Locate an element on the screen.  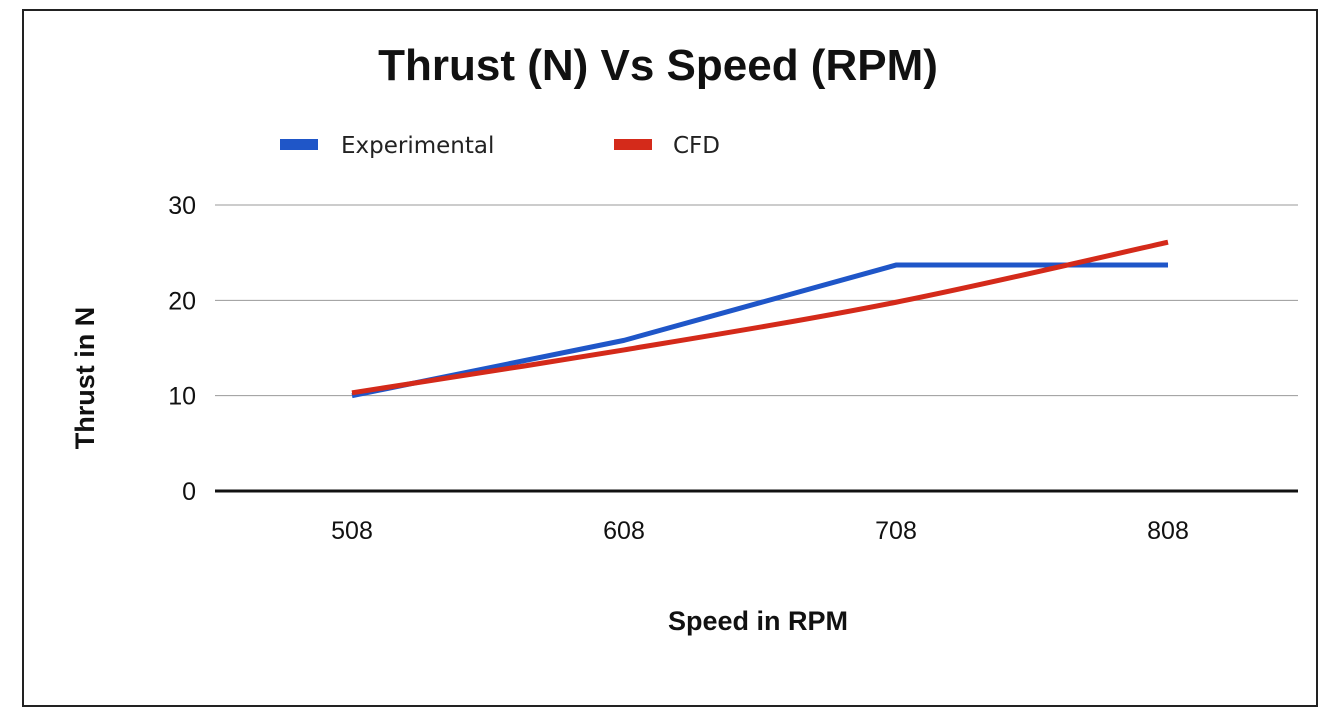
series-line-experimental is located at coordinates (759, 330).